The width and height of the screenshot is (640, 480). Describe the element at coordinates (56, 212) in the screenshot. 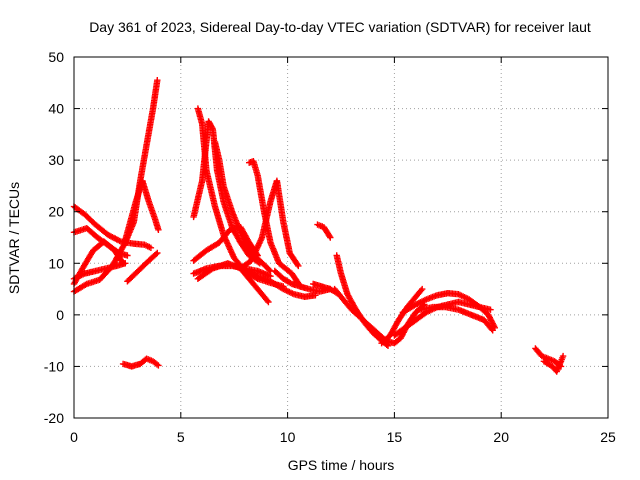

I see `y-tick-label: 20` at that location.